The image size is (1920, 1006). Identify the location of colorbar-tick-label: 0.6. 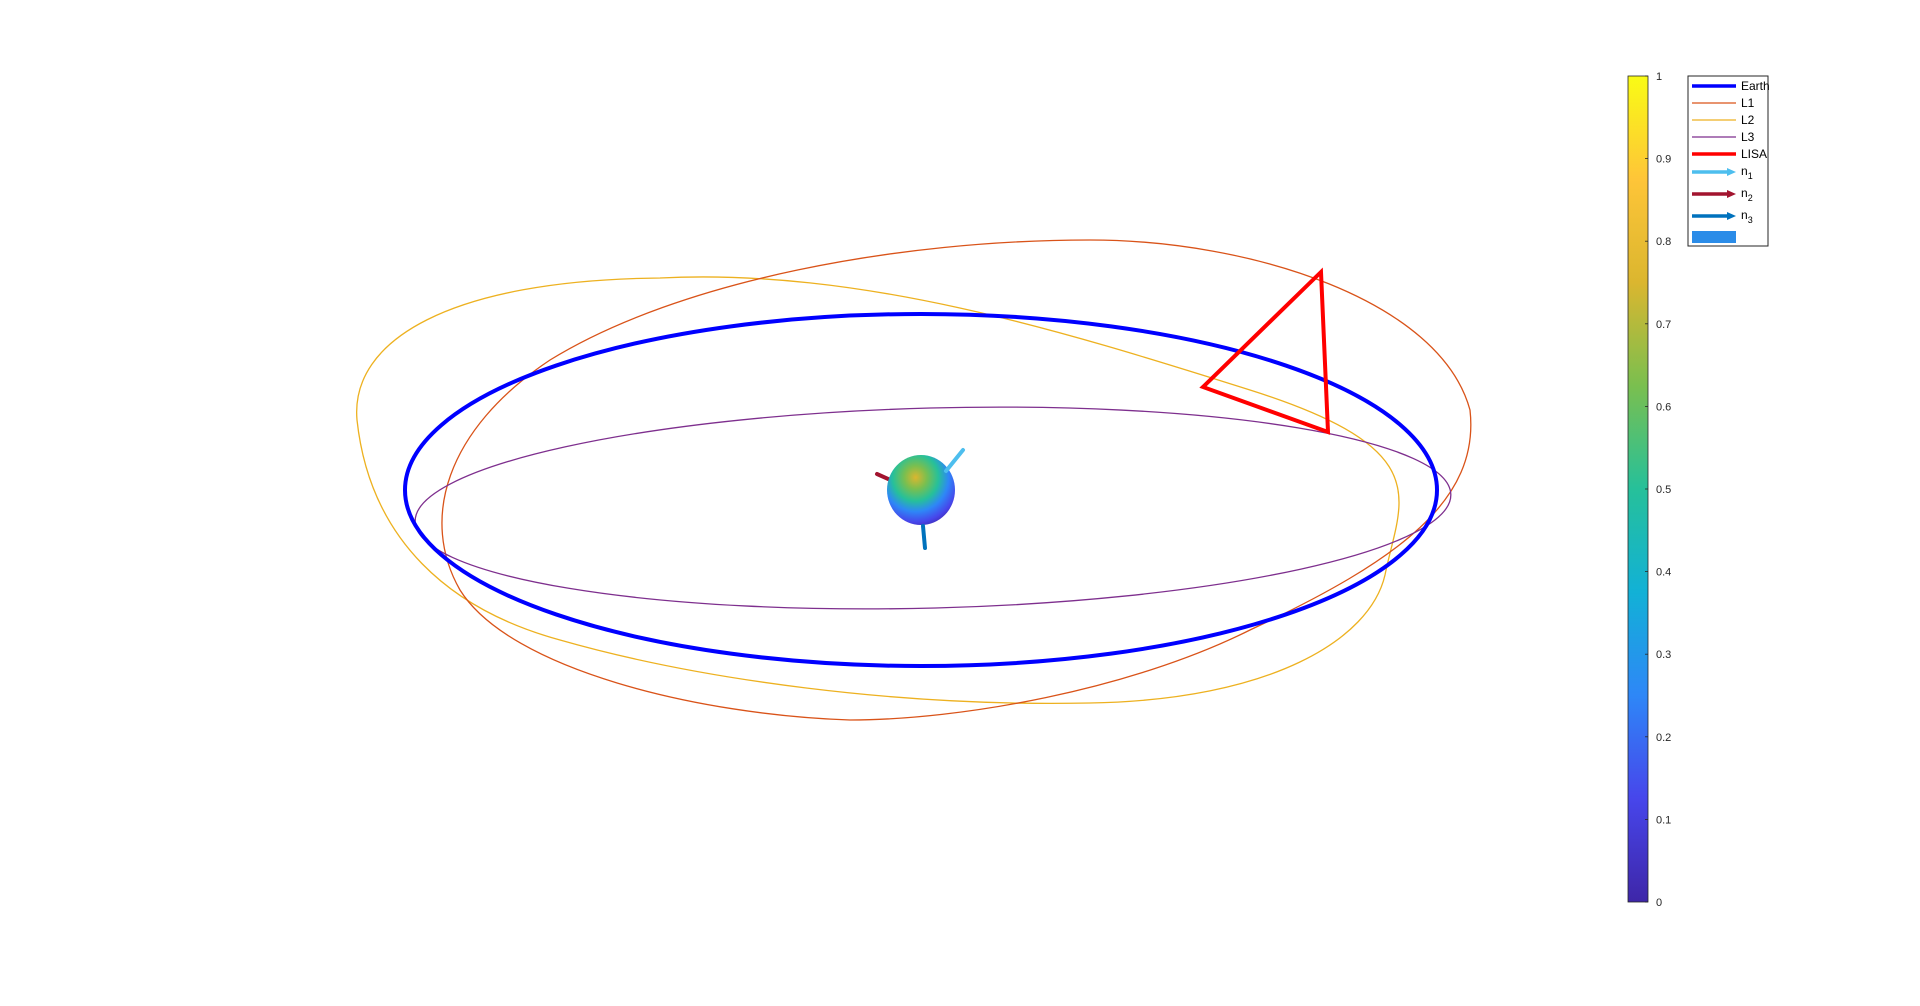
(1663, 407).